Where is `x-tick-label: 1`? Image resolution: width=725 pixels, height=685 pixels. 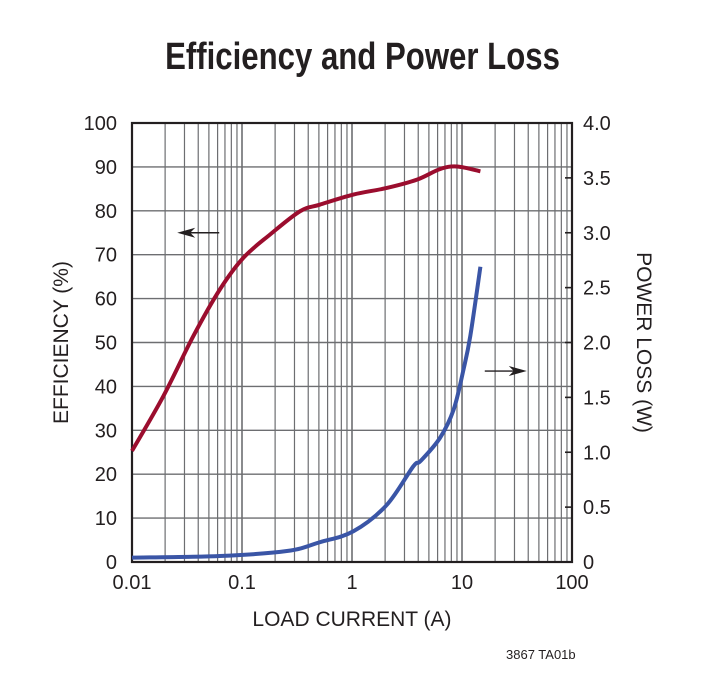
x-tick-label: 1 is located at coordinates (351, 583).